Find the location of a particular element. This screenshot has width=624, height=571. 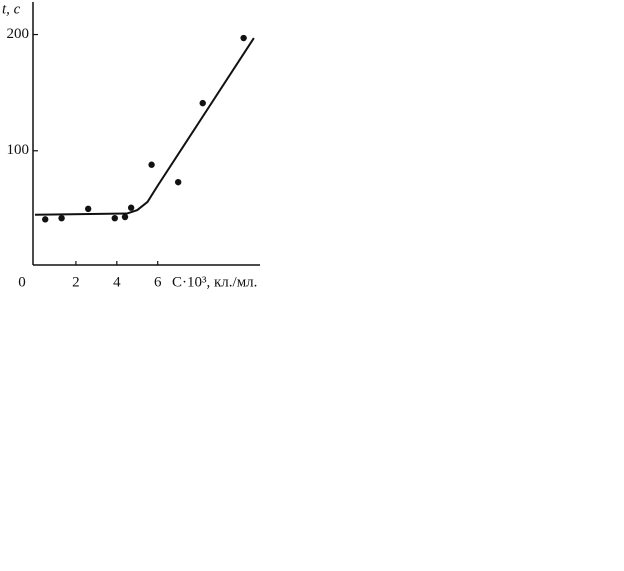

x-tick-label: 6 is located at coordinates (158, 282).